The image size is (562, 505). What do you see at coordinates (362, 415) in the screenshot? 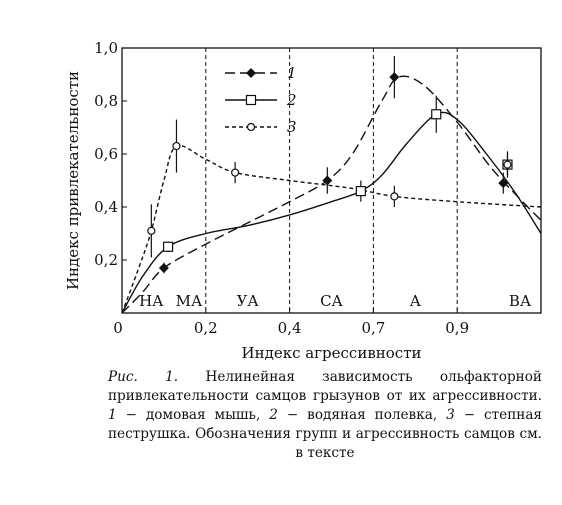
I see `caption-species-2: − водяная полевка,` at bounding box center [362, 415].